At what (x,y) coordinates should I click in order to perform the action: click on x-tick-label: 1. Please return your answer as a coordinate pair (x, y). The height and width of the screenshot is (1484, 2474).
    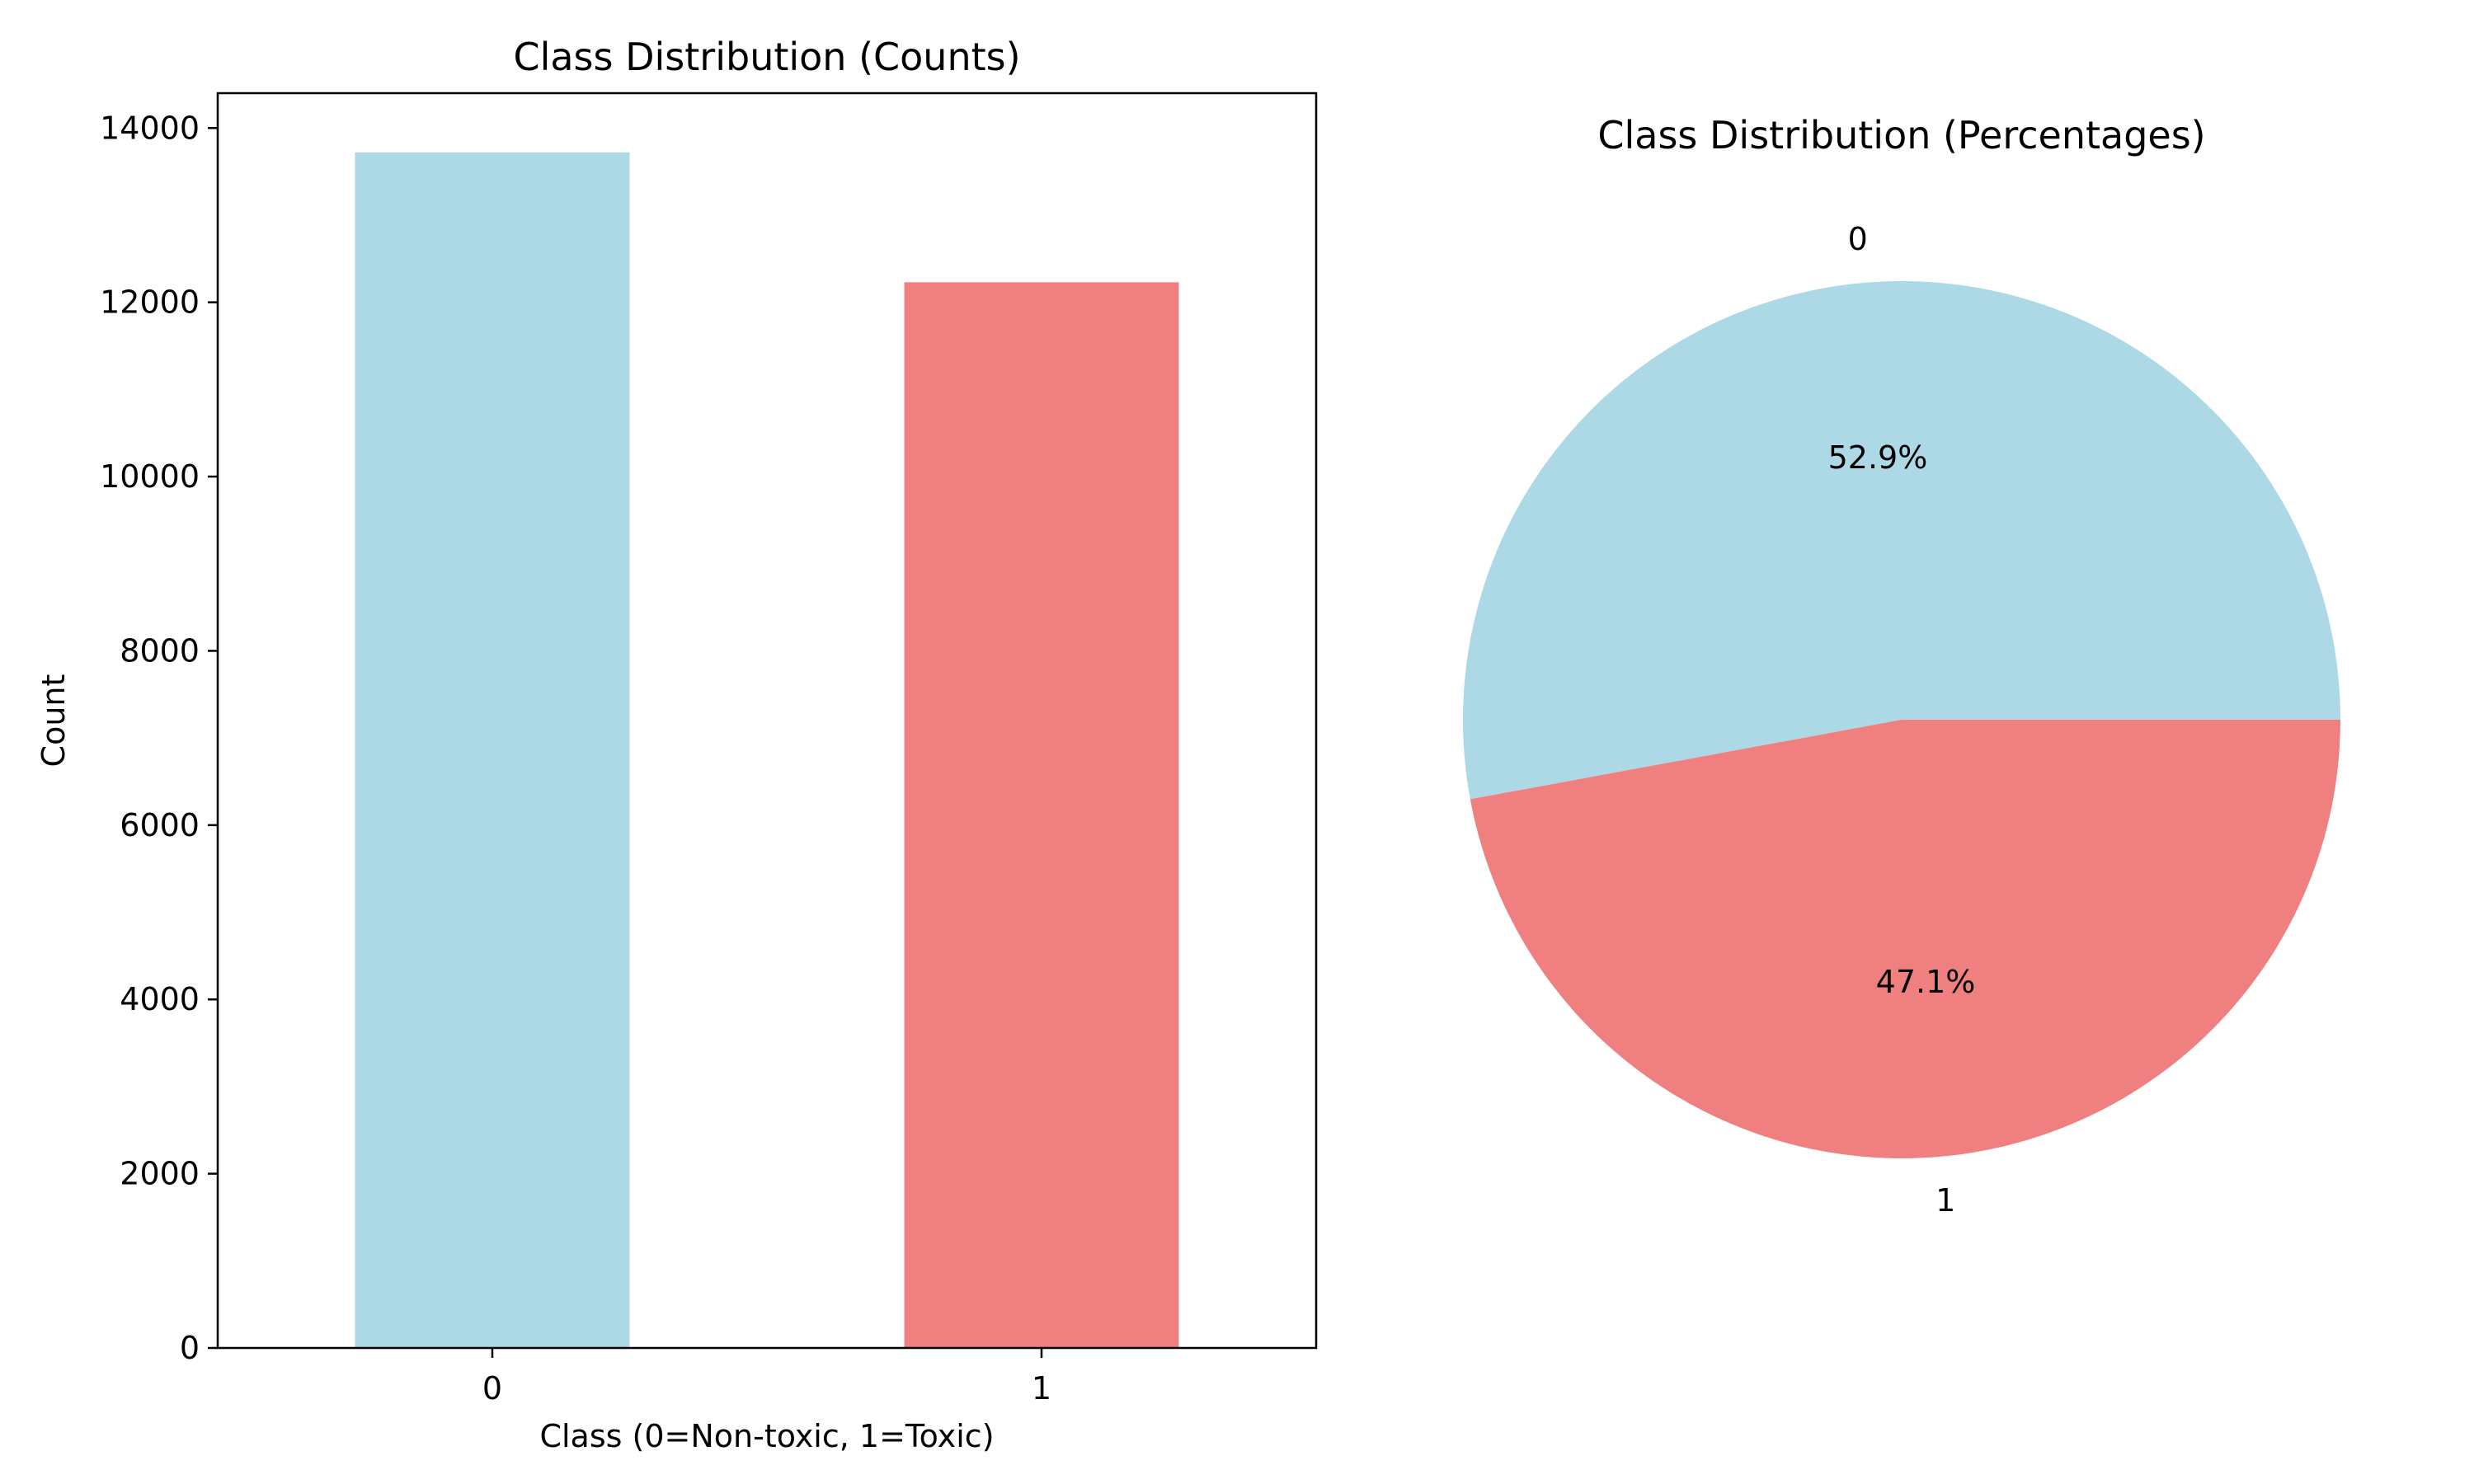
    Looking at the image, I should click on (1041, 1388).